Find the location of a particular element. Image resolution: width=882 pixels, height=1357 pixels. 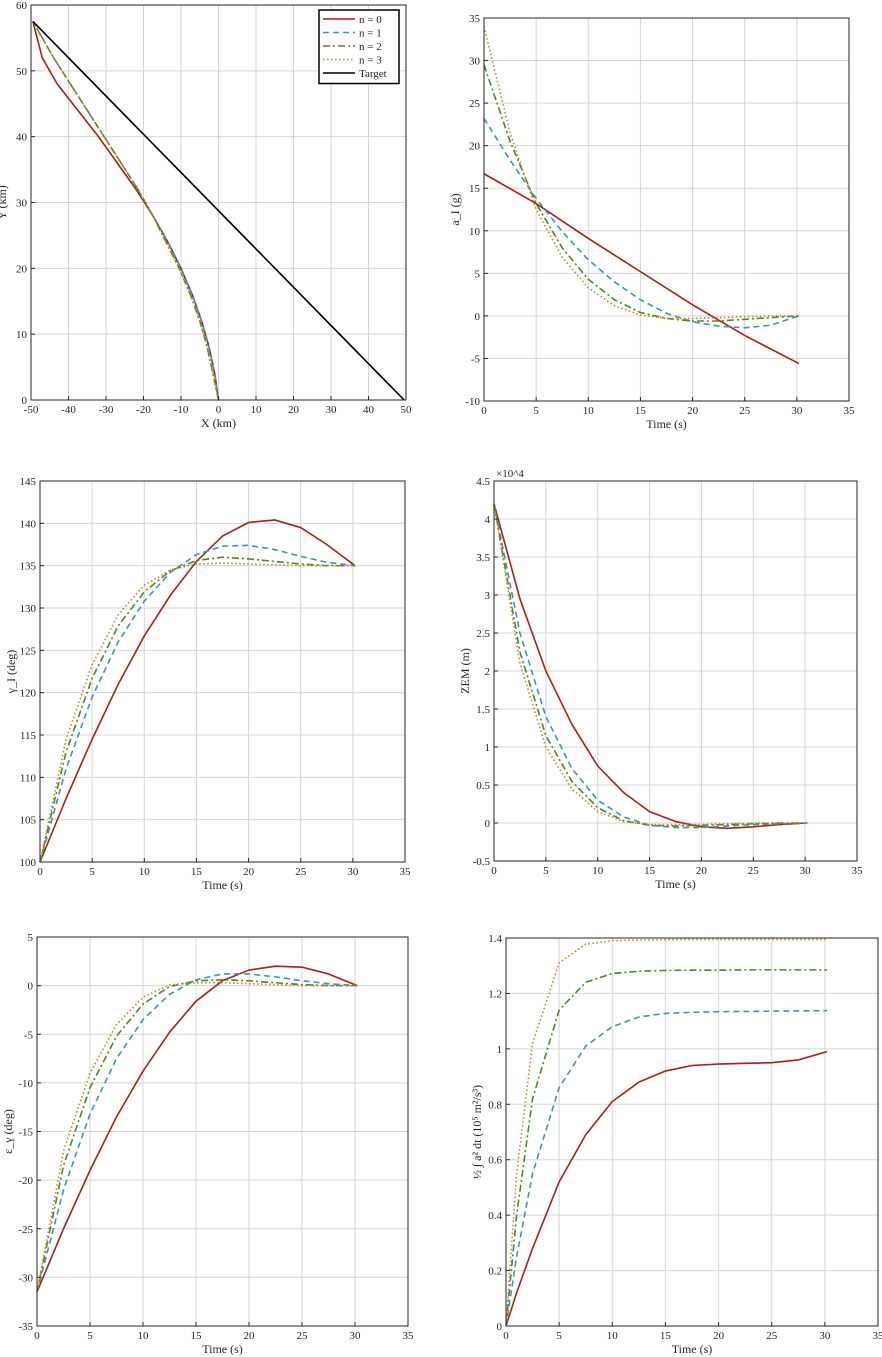

y-tick-label: 50 is located at coordinates (22, 72).